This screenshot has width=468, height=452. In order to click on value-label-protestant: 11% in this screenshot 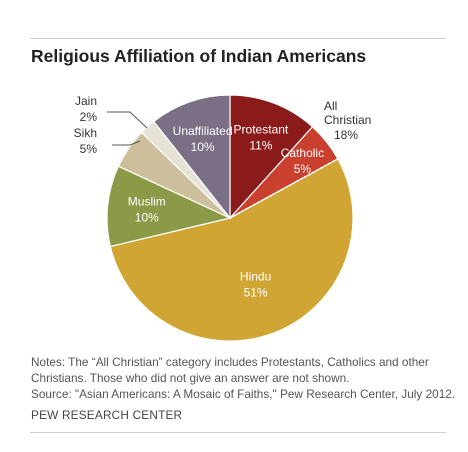, I will do `click(260, 146)`.